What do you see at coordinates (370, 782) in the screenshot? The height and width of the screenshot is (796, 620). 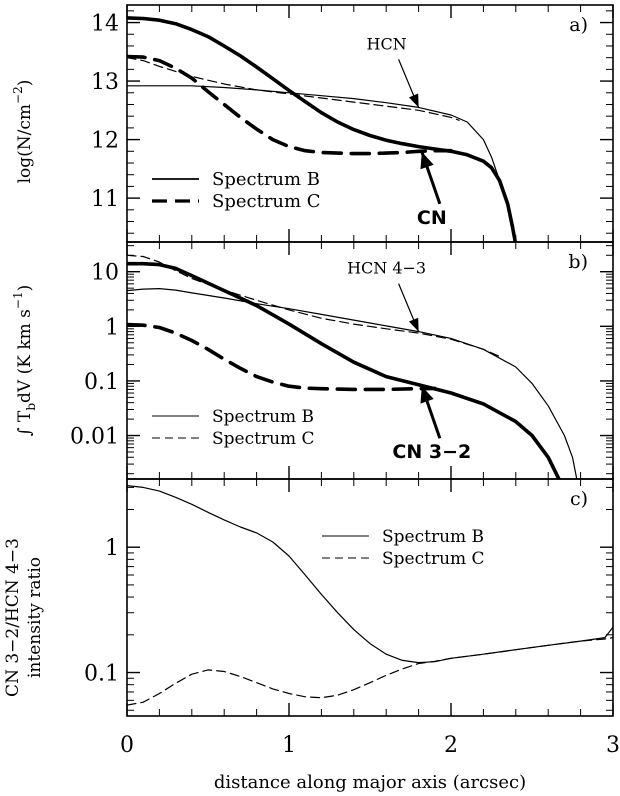 I see `x-axis-label: distance along major axis (arcsec)` at bounding box center [370, 782].